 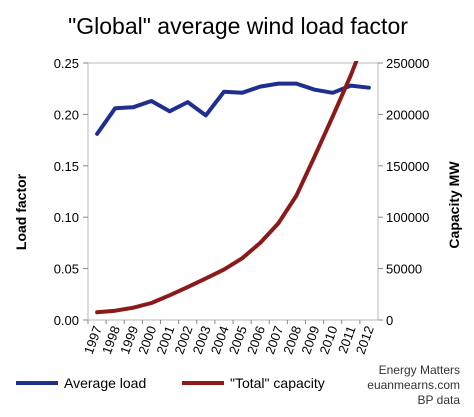 What do you see at coordinates (407, 114) in the screenshot?
I see `right-tick-label: 200000` at bounding box center [407, 114].